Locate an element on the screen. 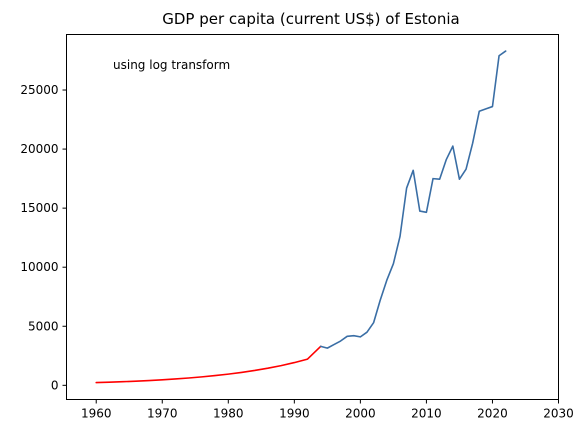  y-axis: 0 5000 10000 15000 20000 25000 is located at coordinates (43, 237).